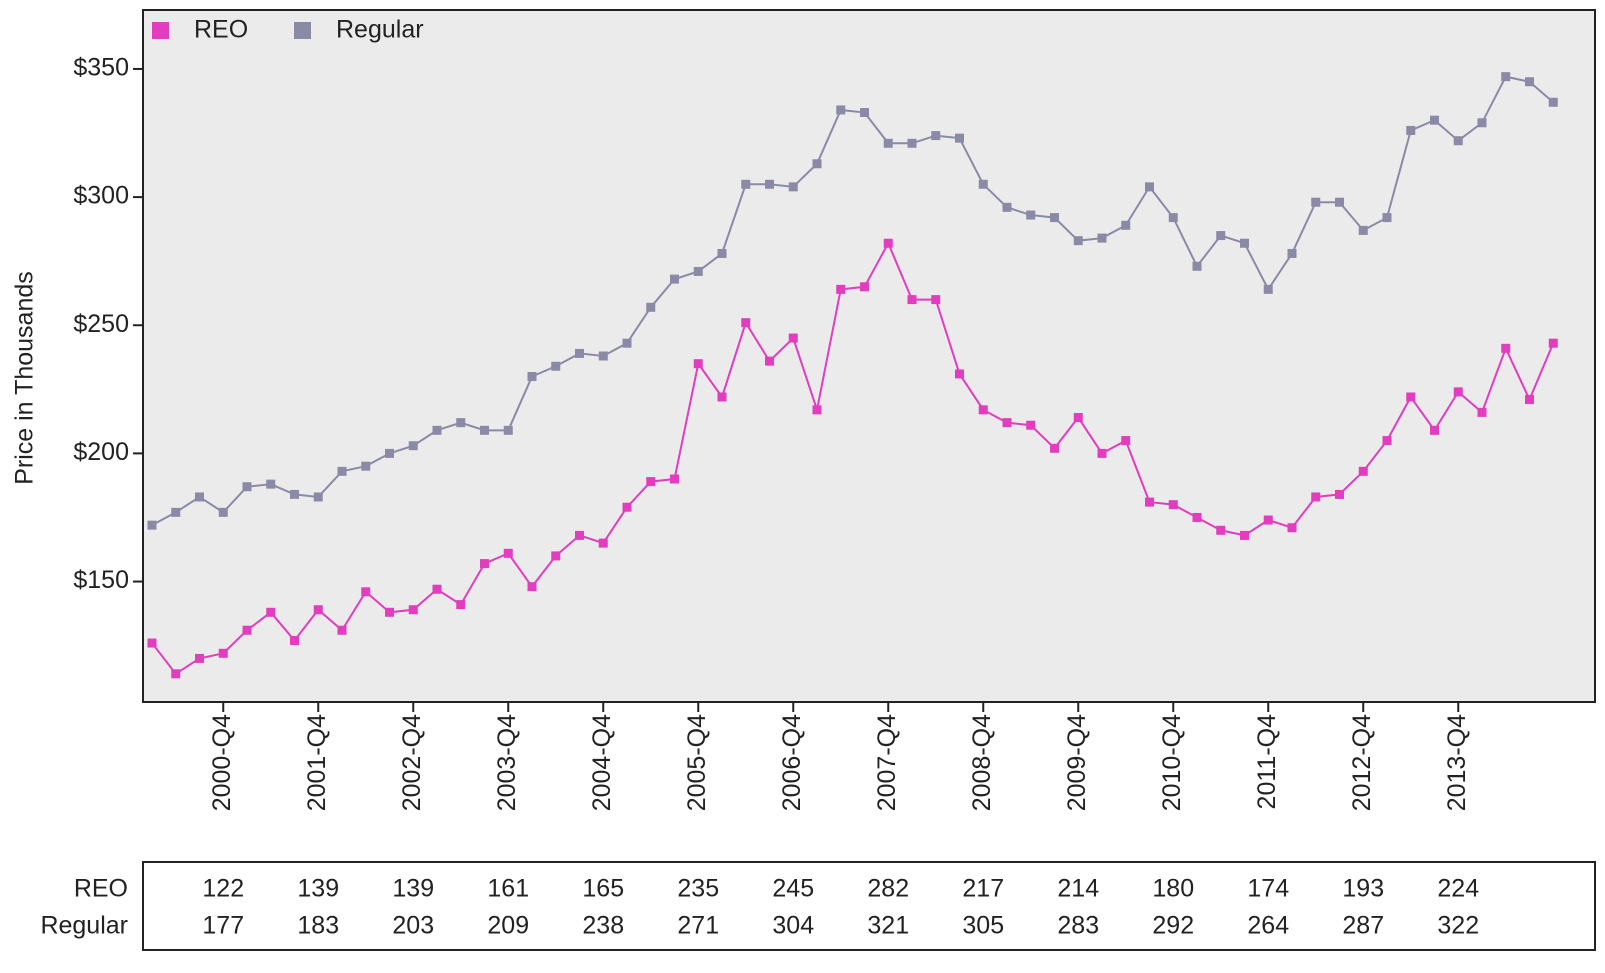  I want to click on x-tick-label: 2007-Q4, so click(887, 762).